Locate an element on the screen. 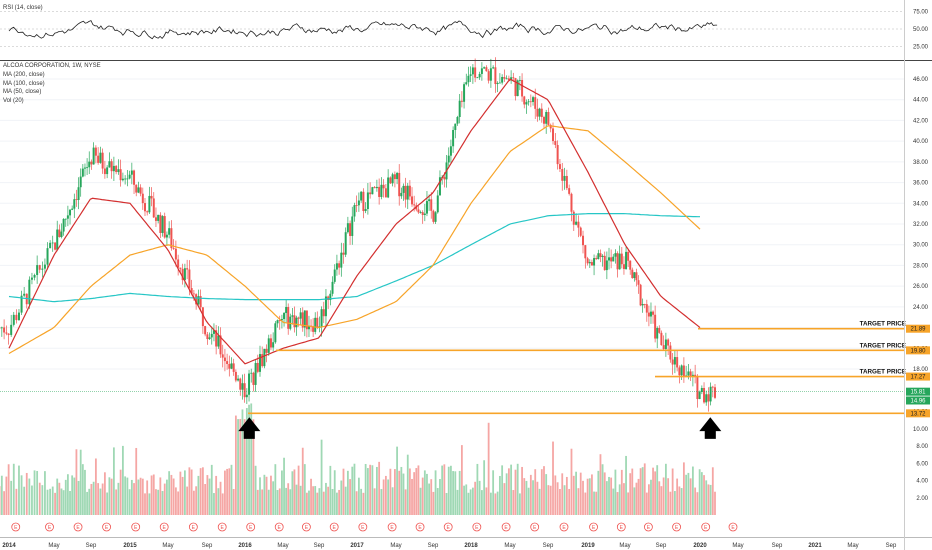  time-tick-label: 2014 is located at coordinates (9, 546).